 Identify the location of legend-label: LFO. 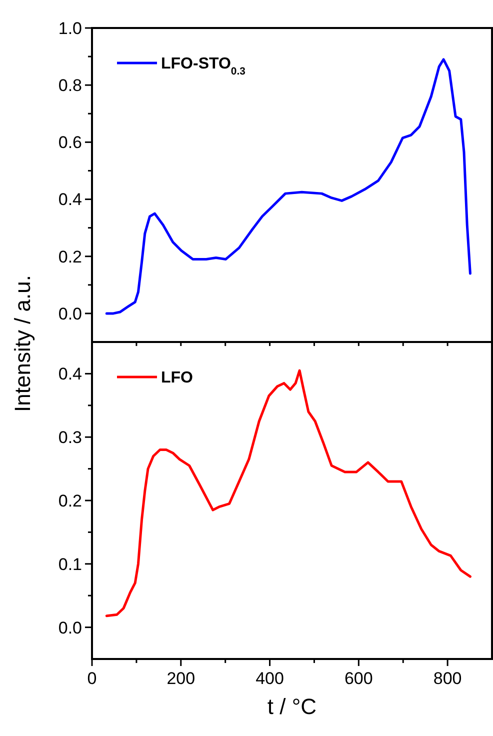
(177, 378).